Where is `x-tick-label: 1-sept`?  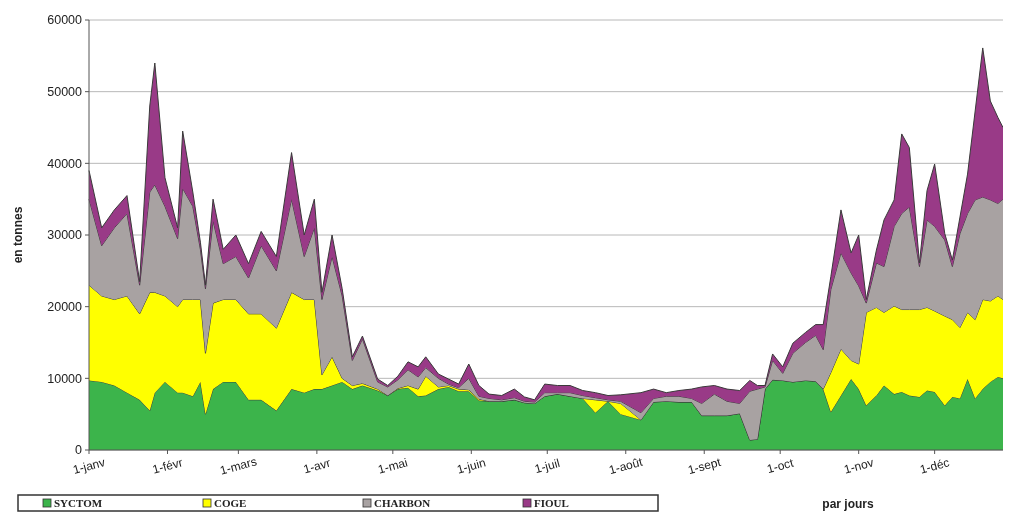
x-tick-label: 1-sept is located at coordinates (704, 466).